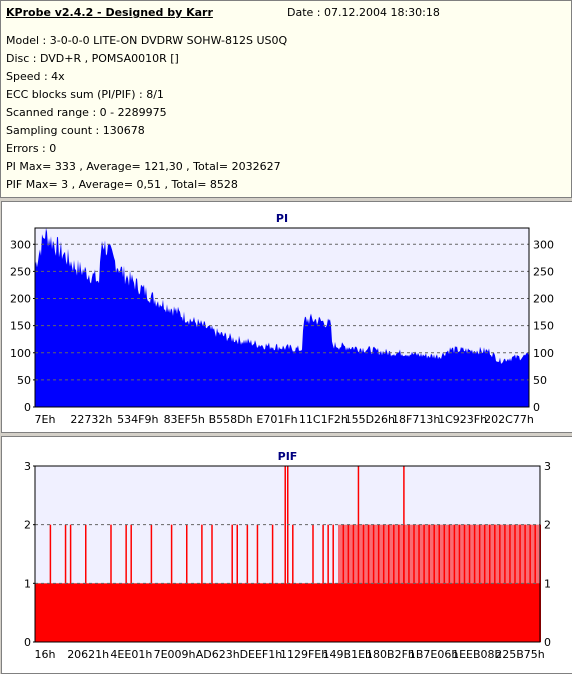 Image resolution: width=572 pixels, height=674 pixels. Describe the element at coordinates (261, 654) in the screenshot. I see `x-tick-label: DEEF1h` at that location.